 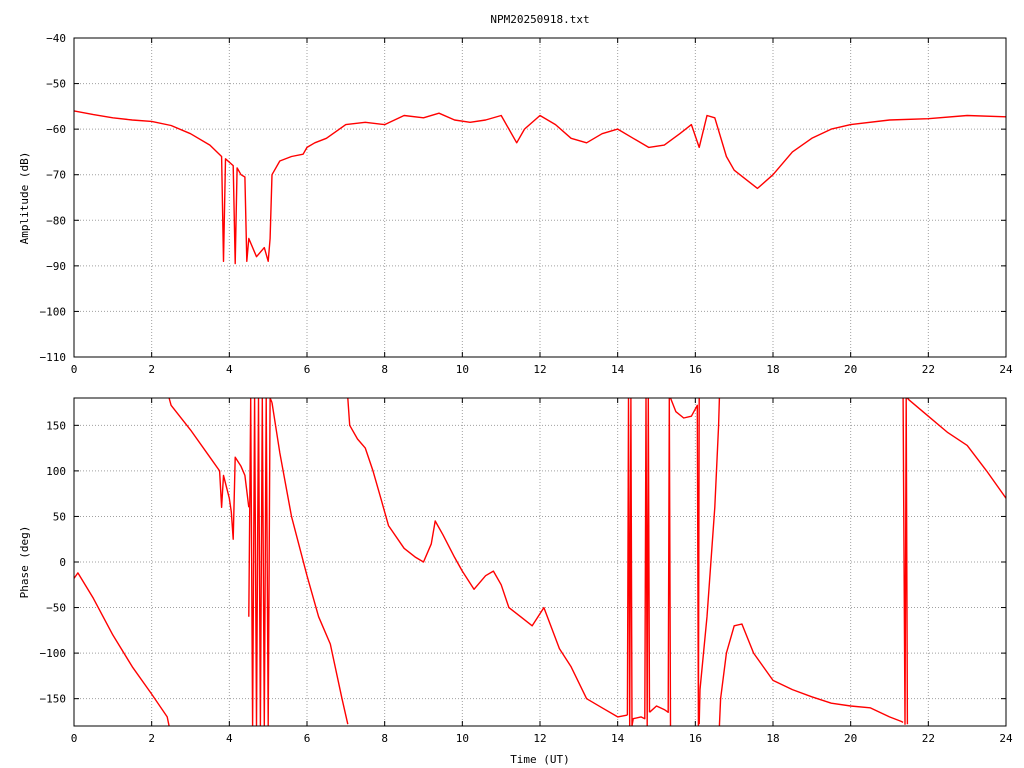 I want to click on y-tick-label: −150, so click(x=53, y=699).